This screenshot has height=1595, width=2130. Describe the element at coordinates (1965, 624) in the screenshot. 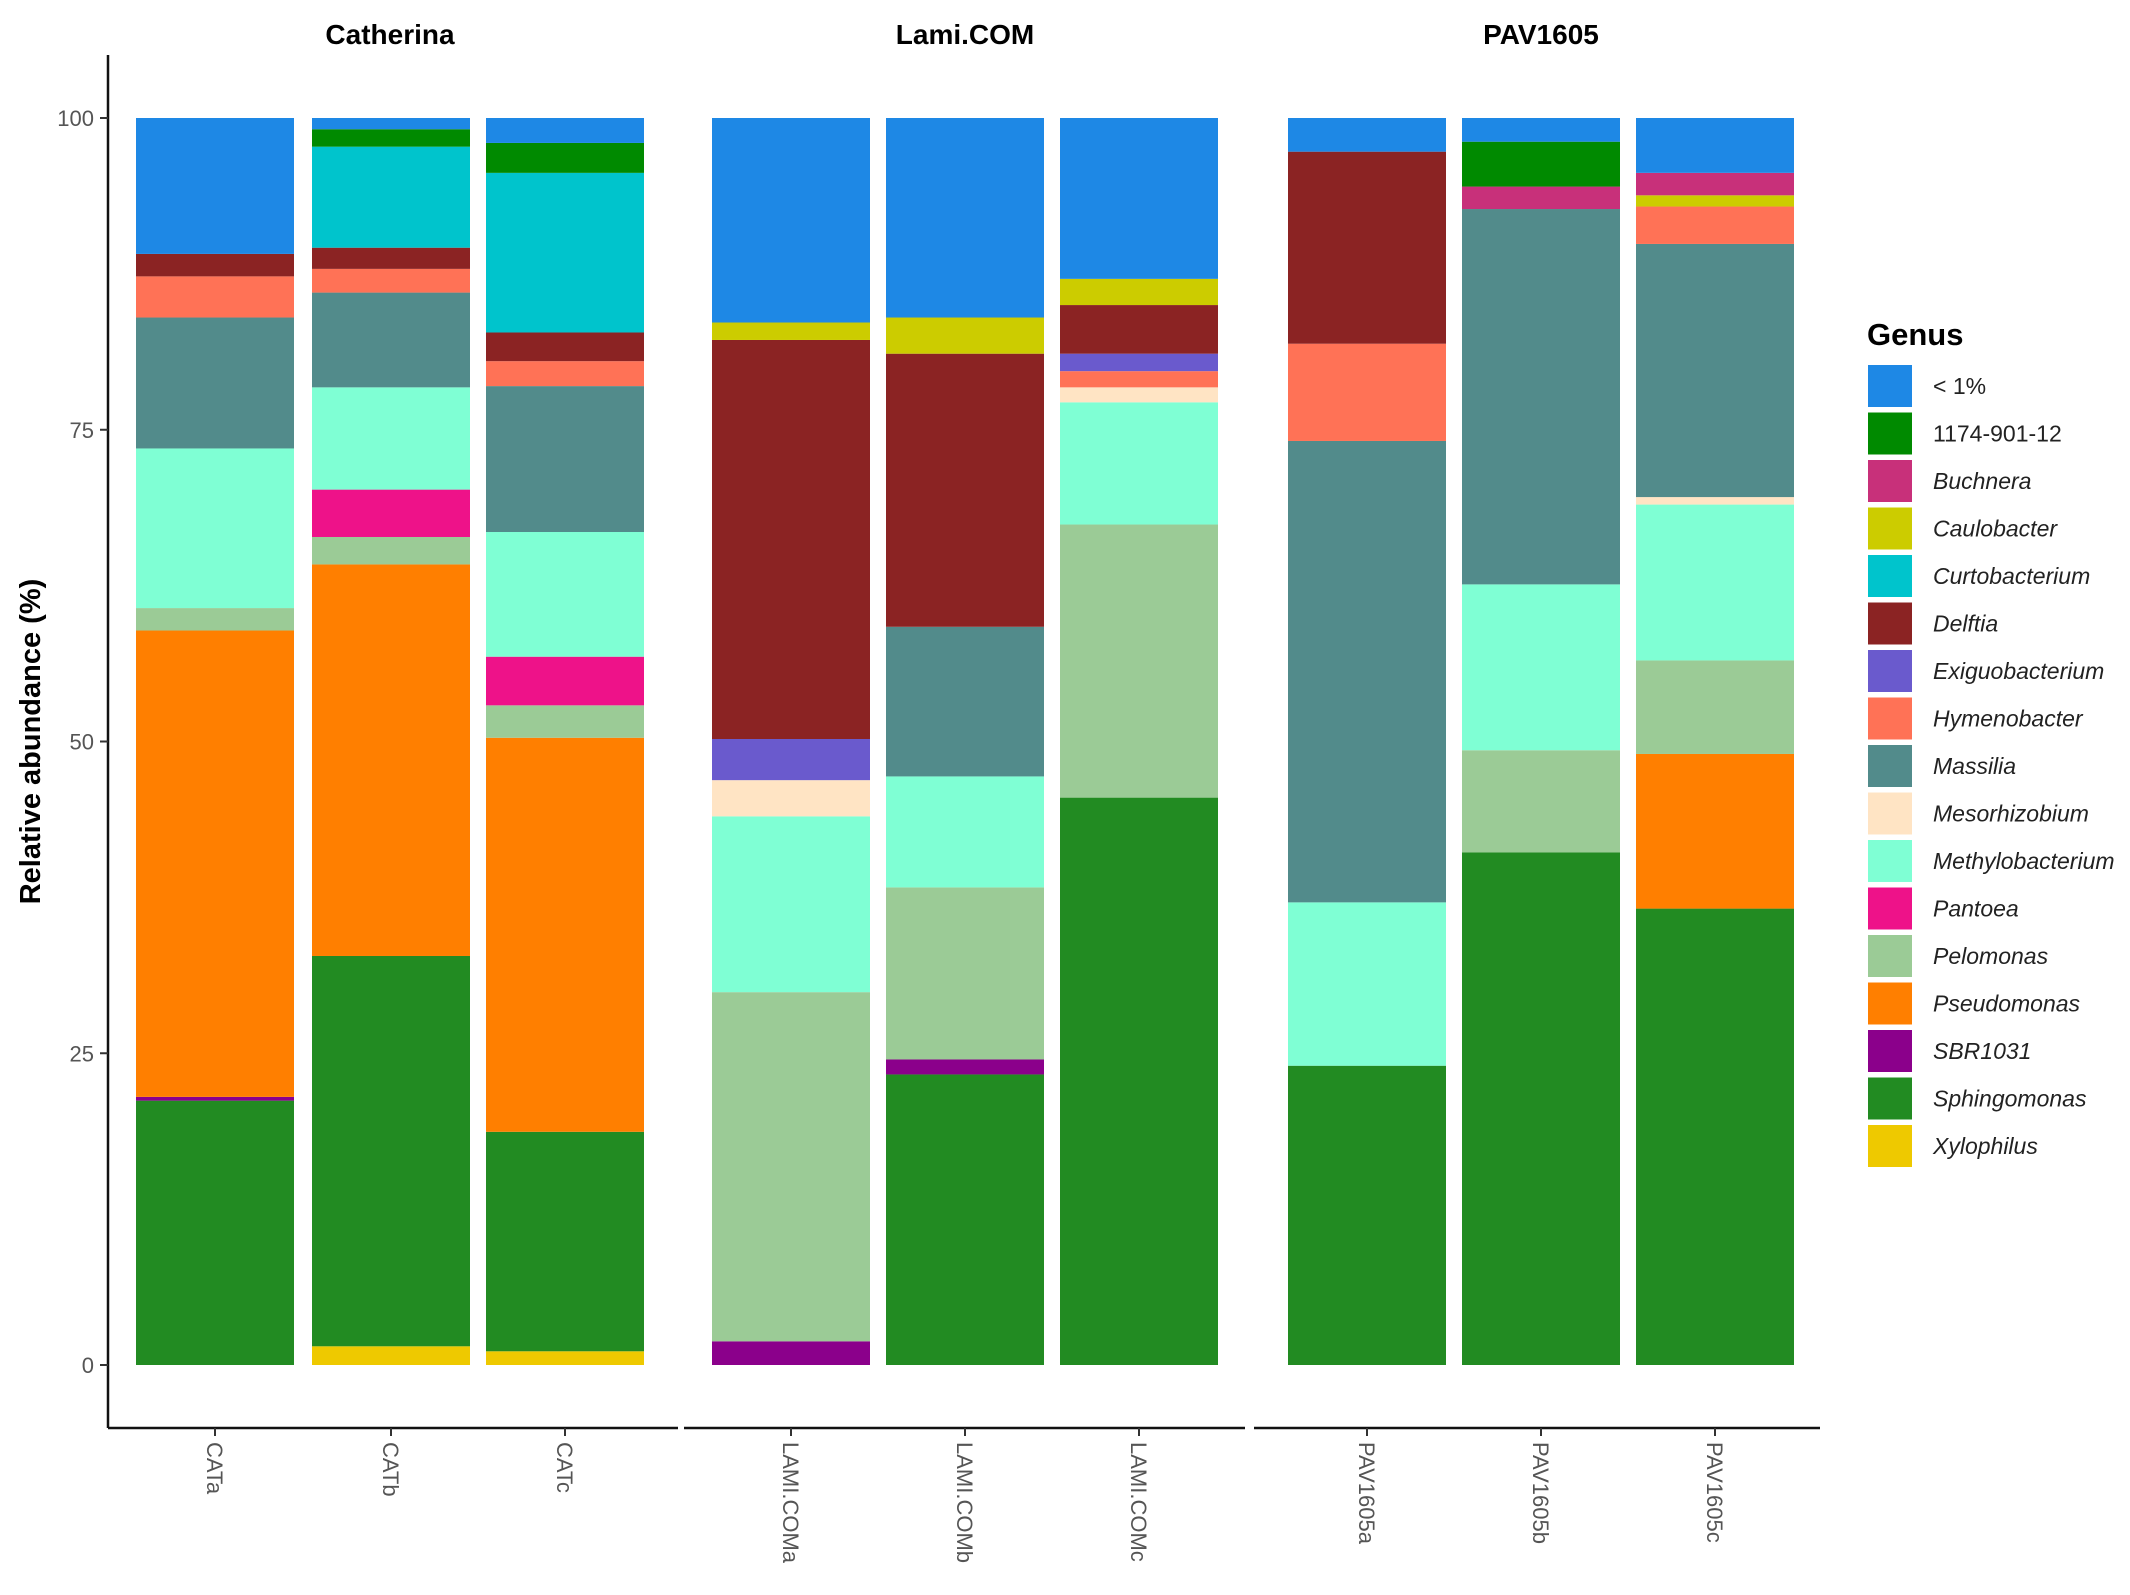

I see `legend-label-delftia: Delftia` at that location.